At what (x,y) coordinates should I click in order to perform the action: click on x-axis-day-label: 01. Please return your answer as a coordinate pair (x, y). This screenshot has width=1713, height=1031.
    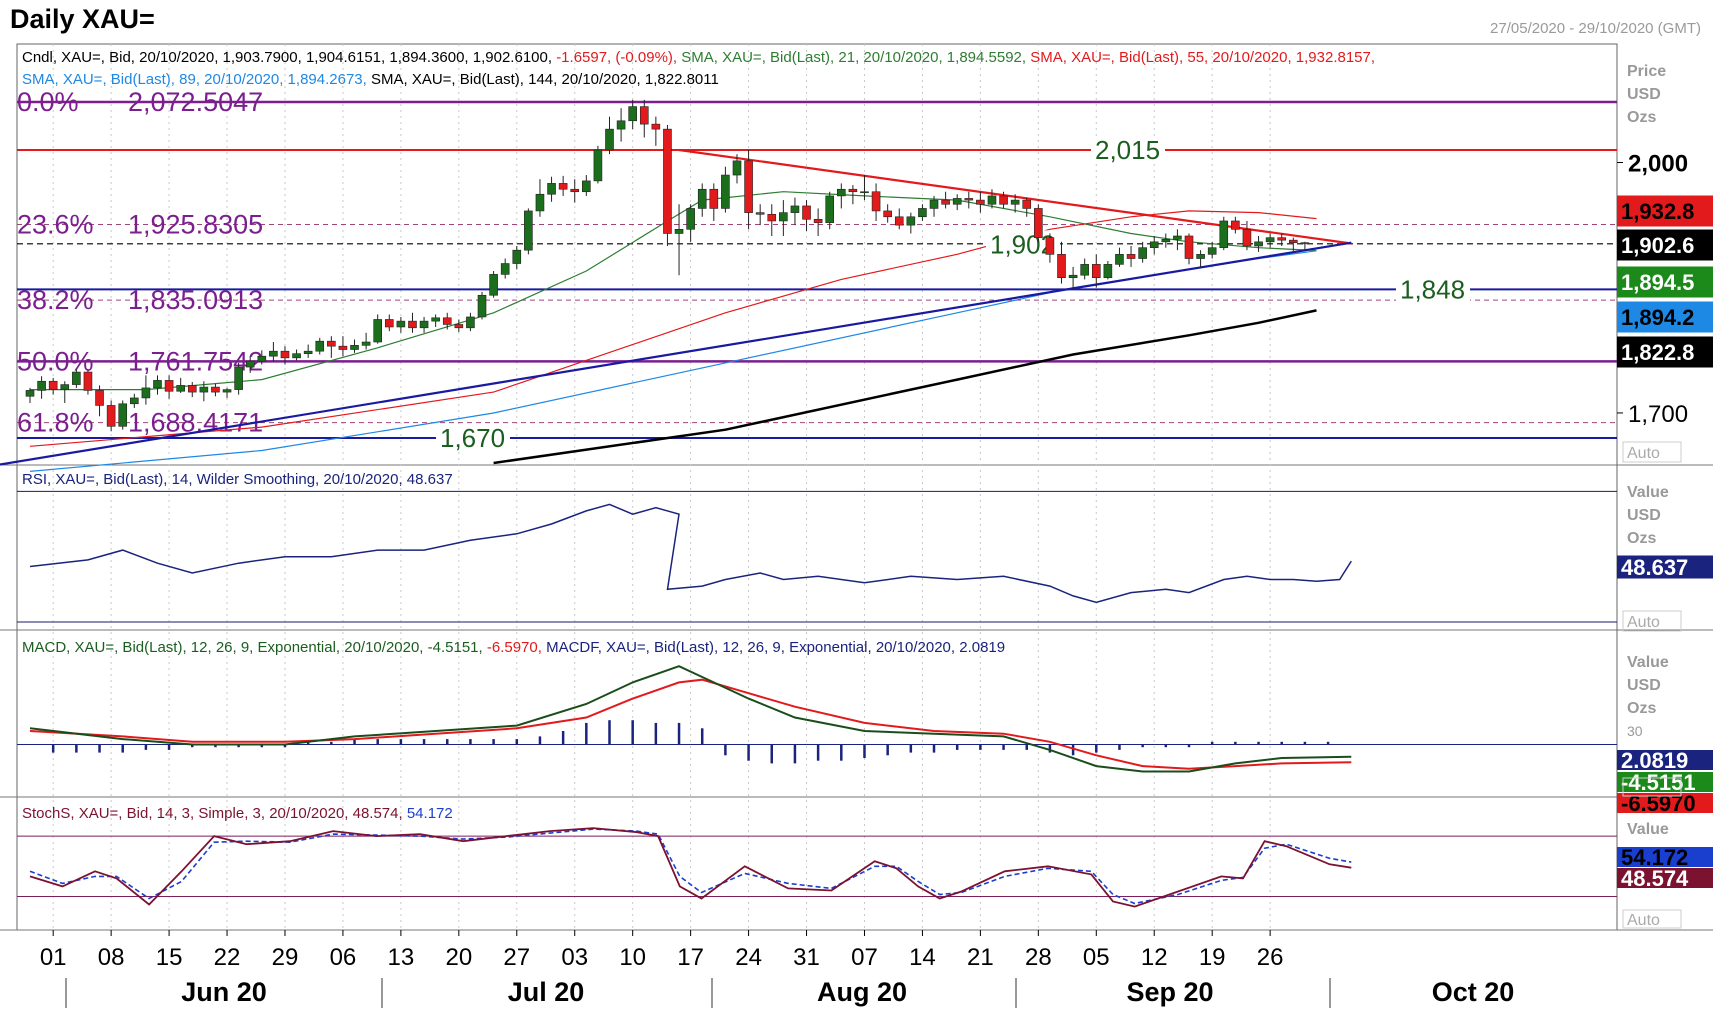
    Looking at the image, I should click on (53, 957).